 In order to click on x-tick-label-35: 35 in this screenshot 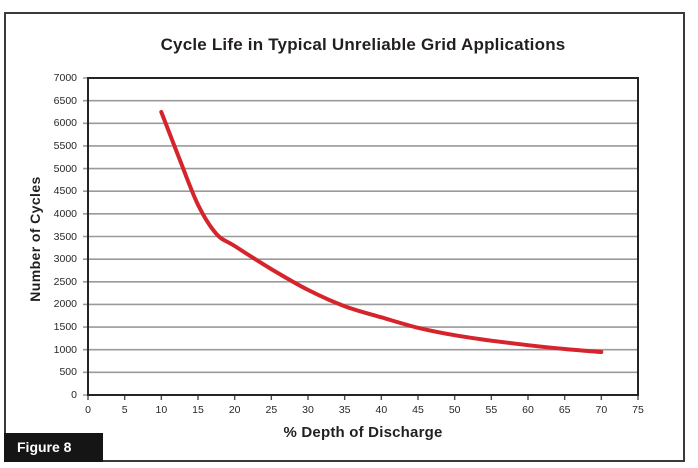, I will do `click(344, 410)`.